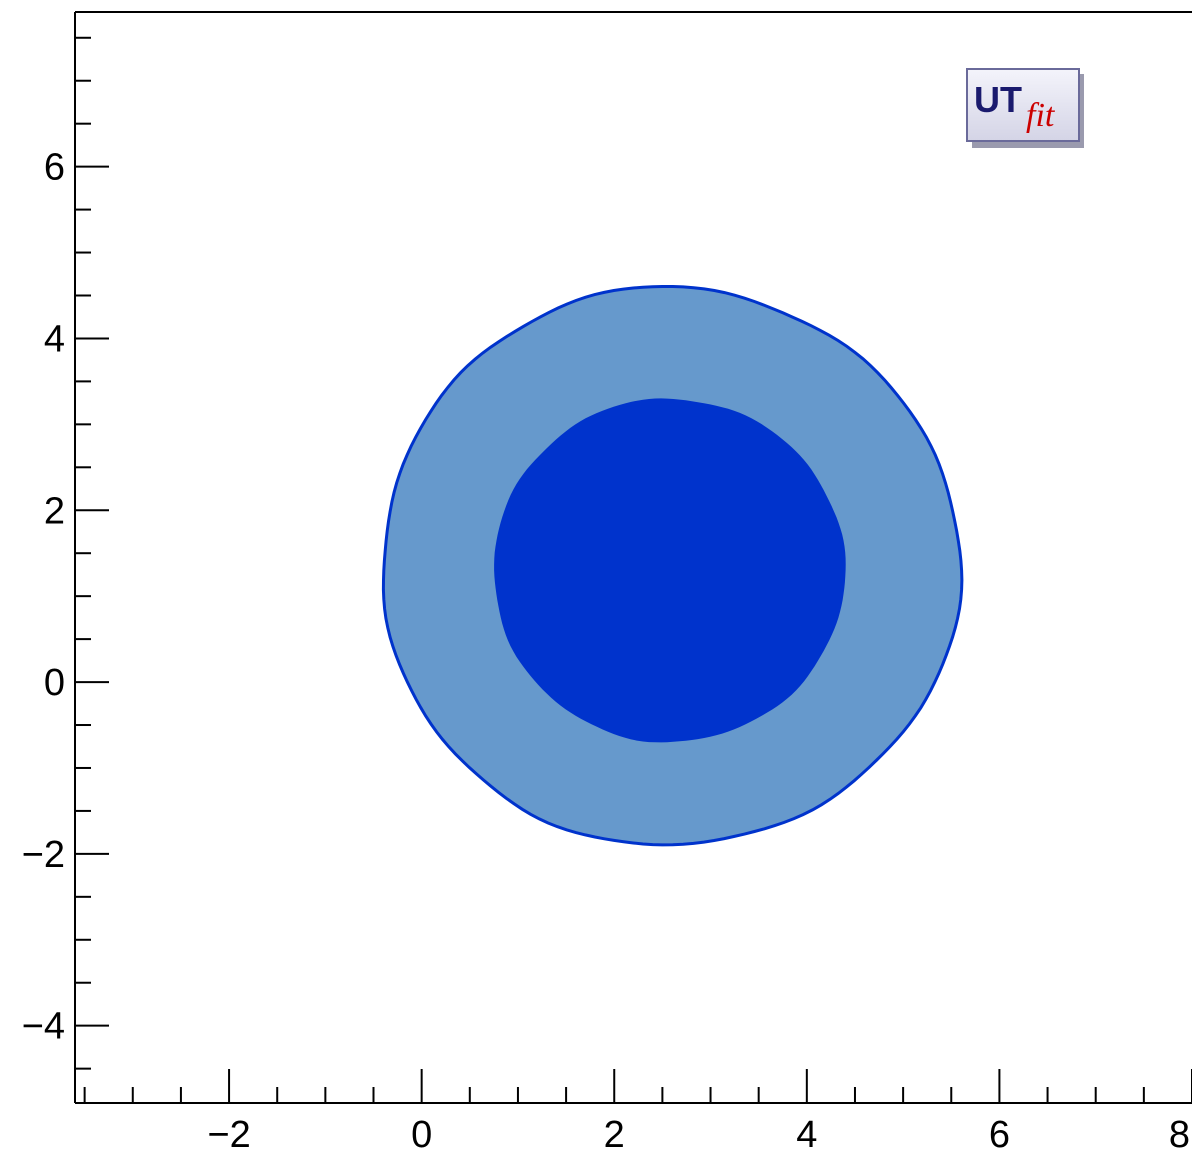 This screenshot has height=1155, width=1192. Describe the element at coordinates (54, 168) in the screenshot. I see `y-tick-label: 6` at that location.